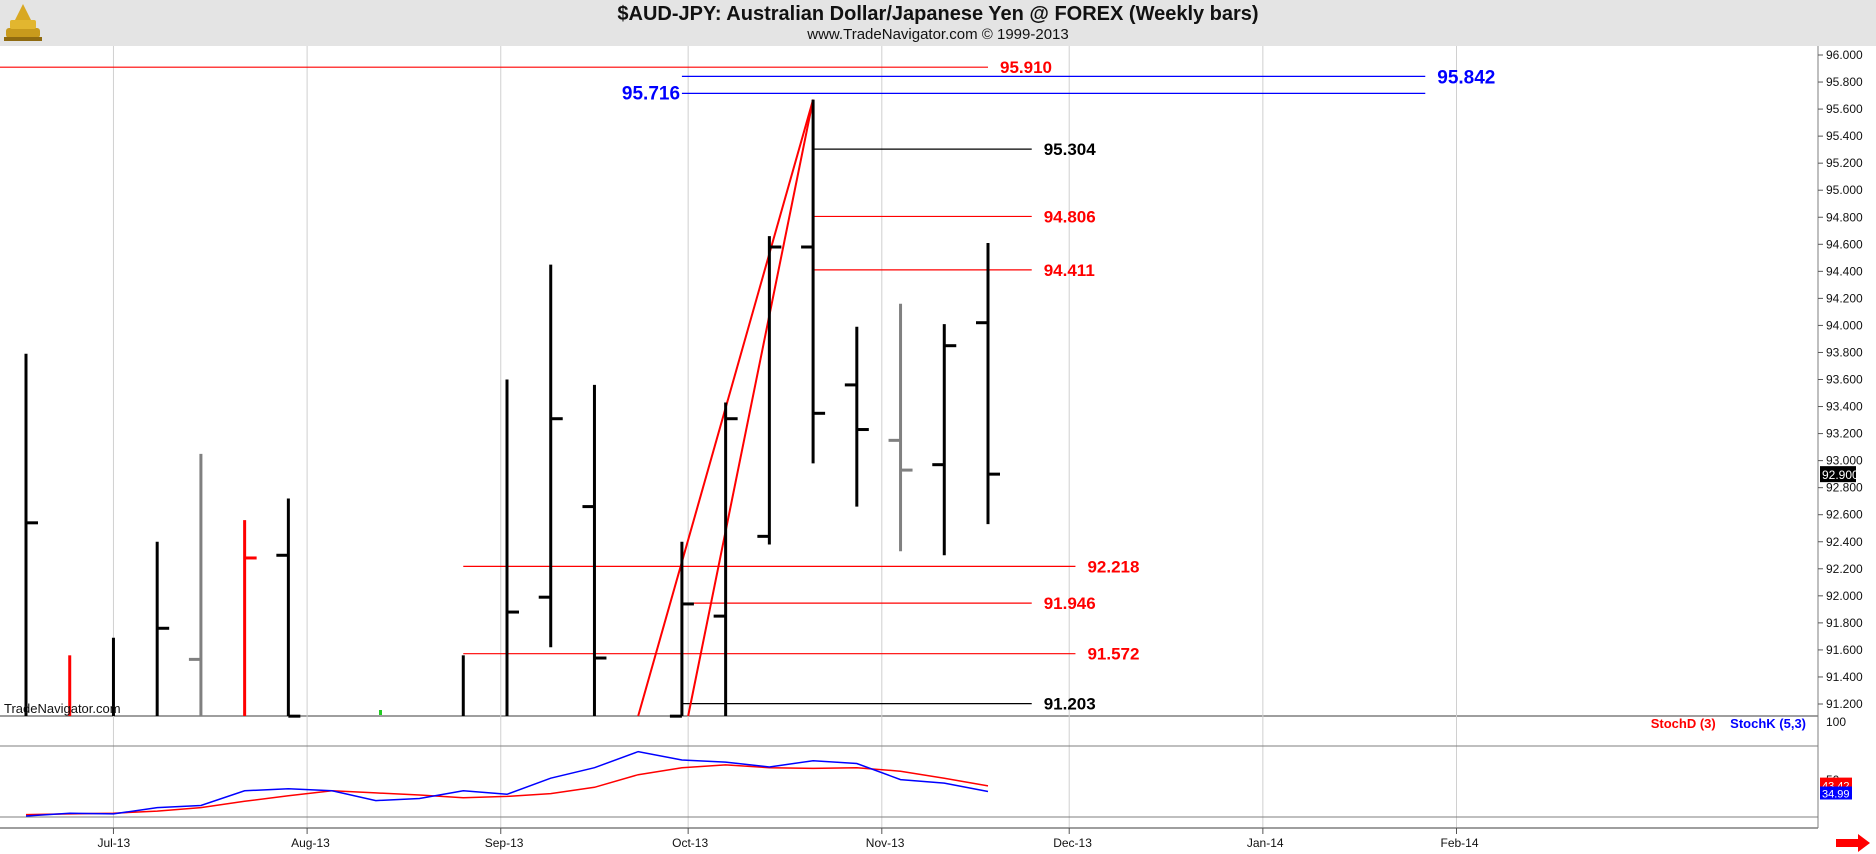 The height and width of the screenshot is (854, 1876). What do you see at coordinates (1844, 352) in the screenshot?
I see `price-tick-label: 93.800` at bounding box center [1844, 352].